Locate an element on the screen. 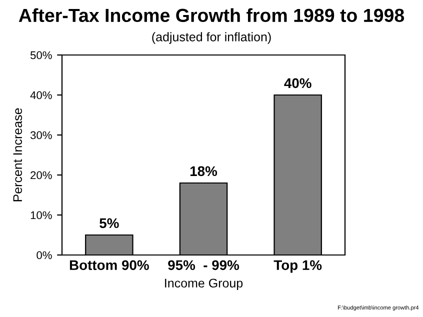  data-label: 18% is located at coordinates (204, 171).